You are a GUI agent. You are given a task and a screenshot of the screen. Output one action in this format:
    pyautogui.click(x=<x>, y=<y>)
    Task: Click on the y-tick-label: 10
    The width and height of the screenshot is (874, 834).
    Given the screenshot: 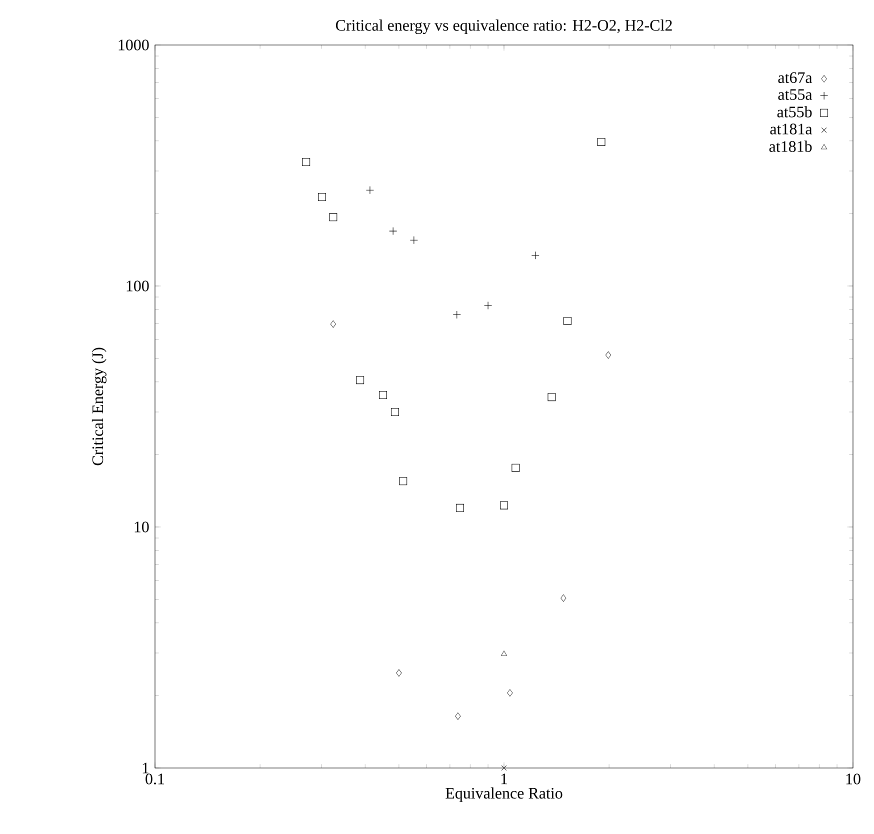 What is the action you would take?
    pyautogui.click(x=141, y=527)
    